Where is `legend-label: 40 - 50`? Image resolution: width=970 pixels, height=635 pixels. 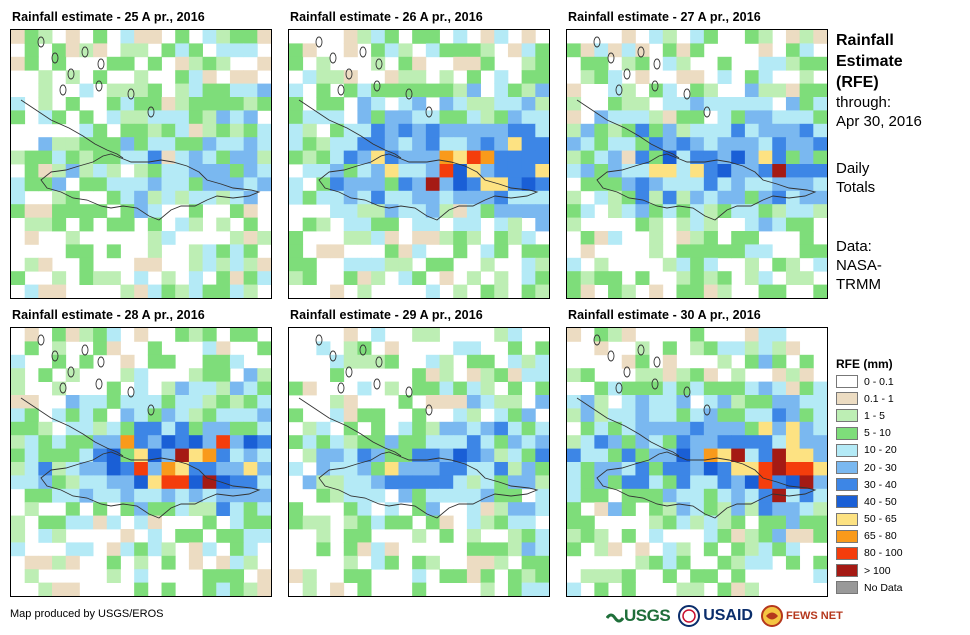
legend-label: 40 - 50 is located at coordinates (880, 501).